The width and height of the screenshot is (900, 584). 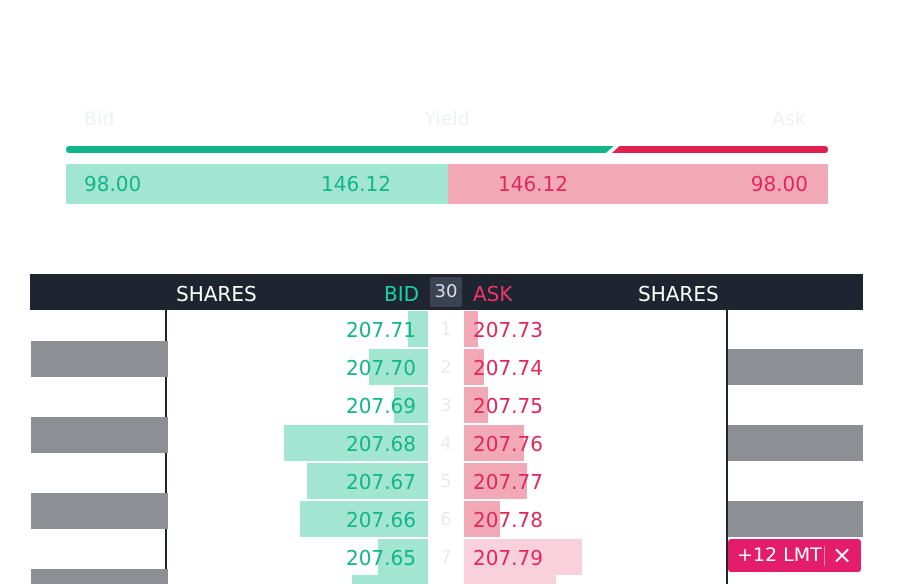 I want to click on bid-price-cell: 207.70, so click(x=381, y=368).